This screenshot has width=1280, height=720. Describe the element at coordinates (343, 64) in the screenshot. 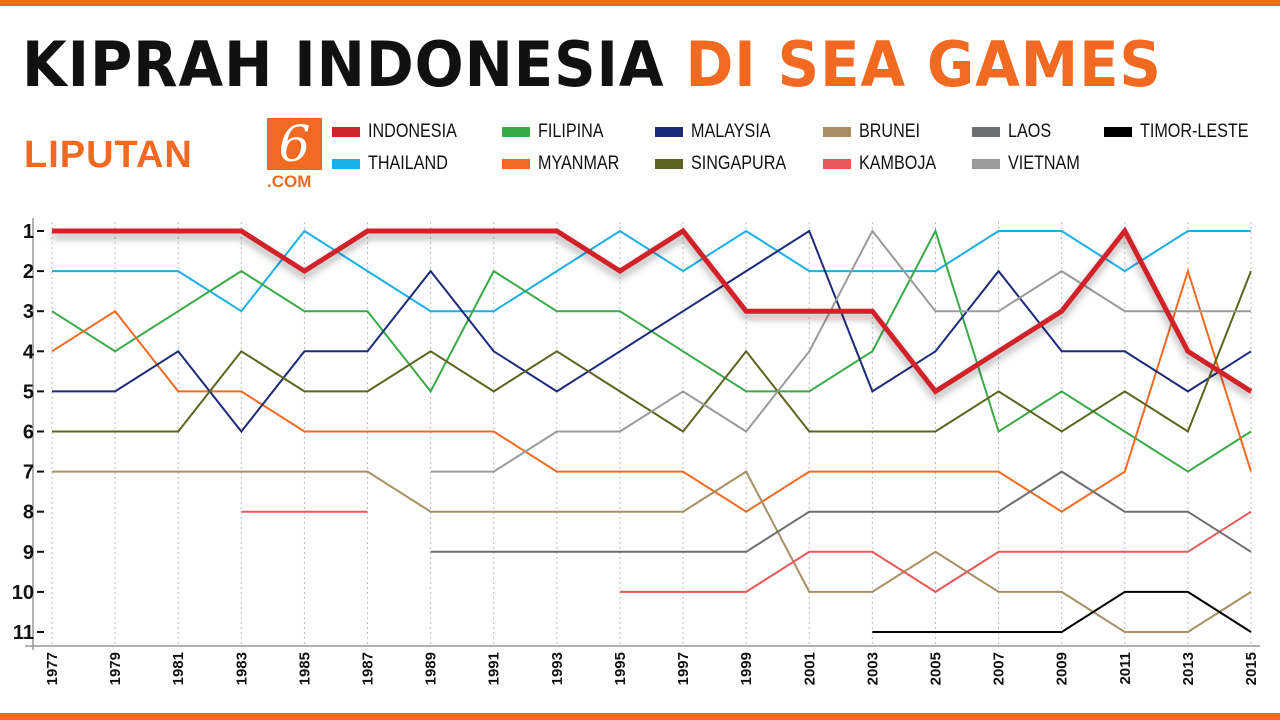

I see `title-part-1: KIPRAH INDONESIA` at that location.